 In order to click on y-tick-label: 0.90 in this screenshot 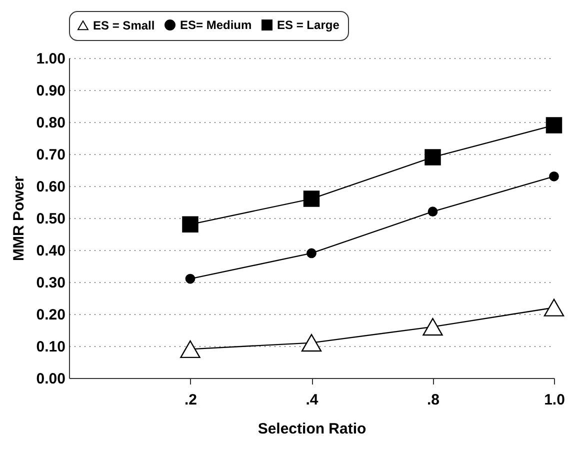, I will do `click(51, 91)`.